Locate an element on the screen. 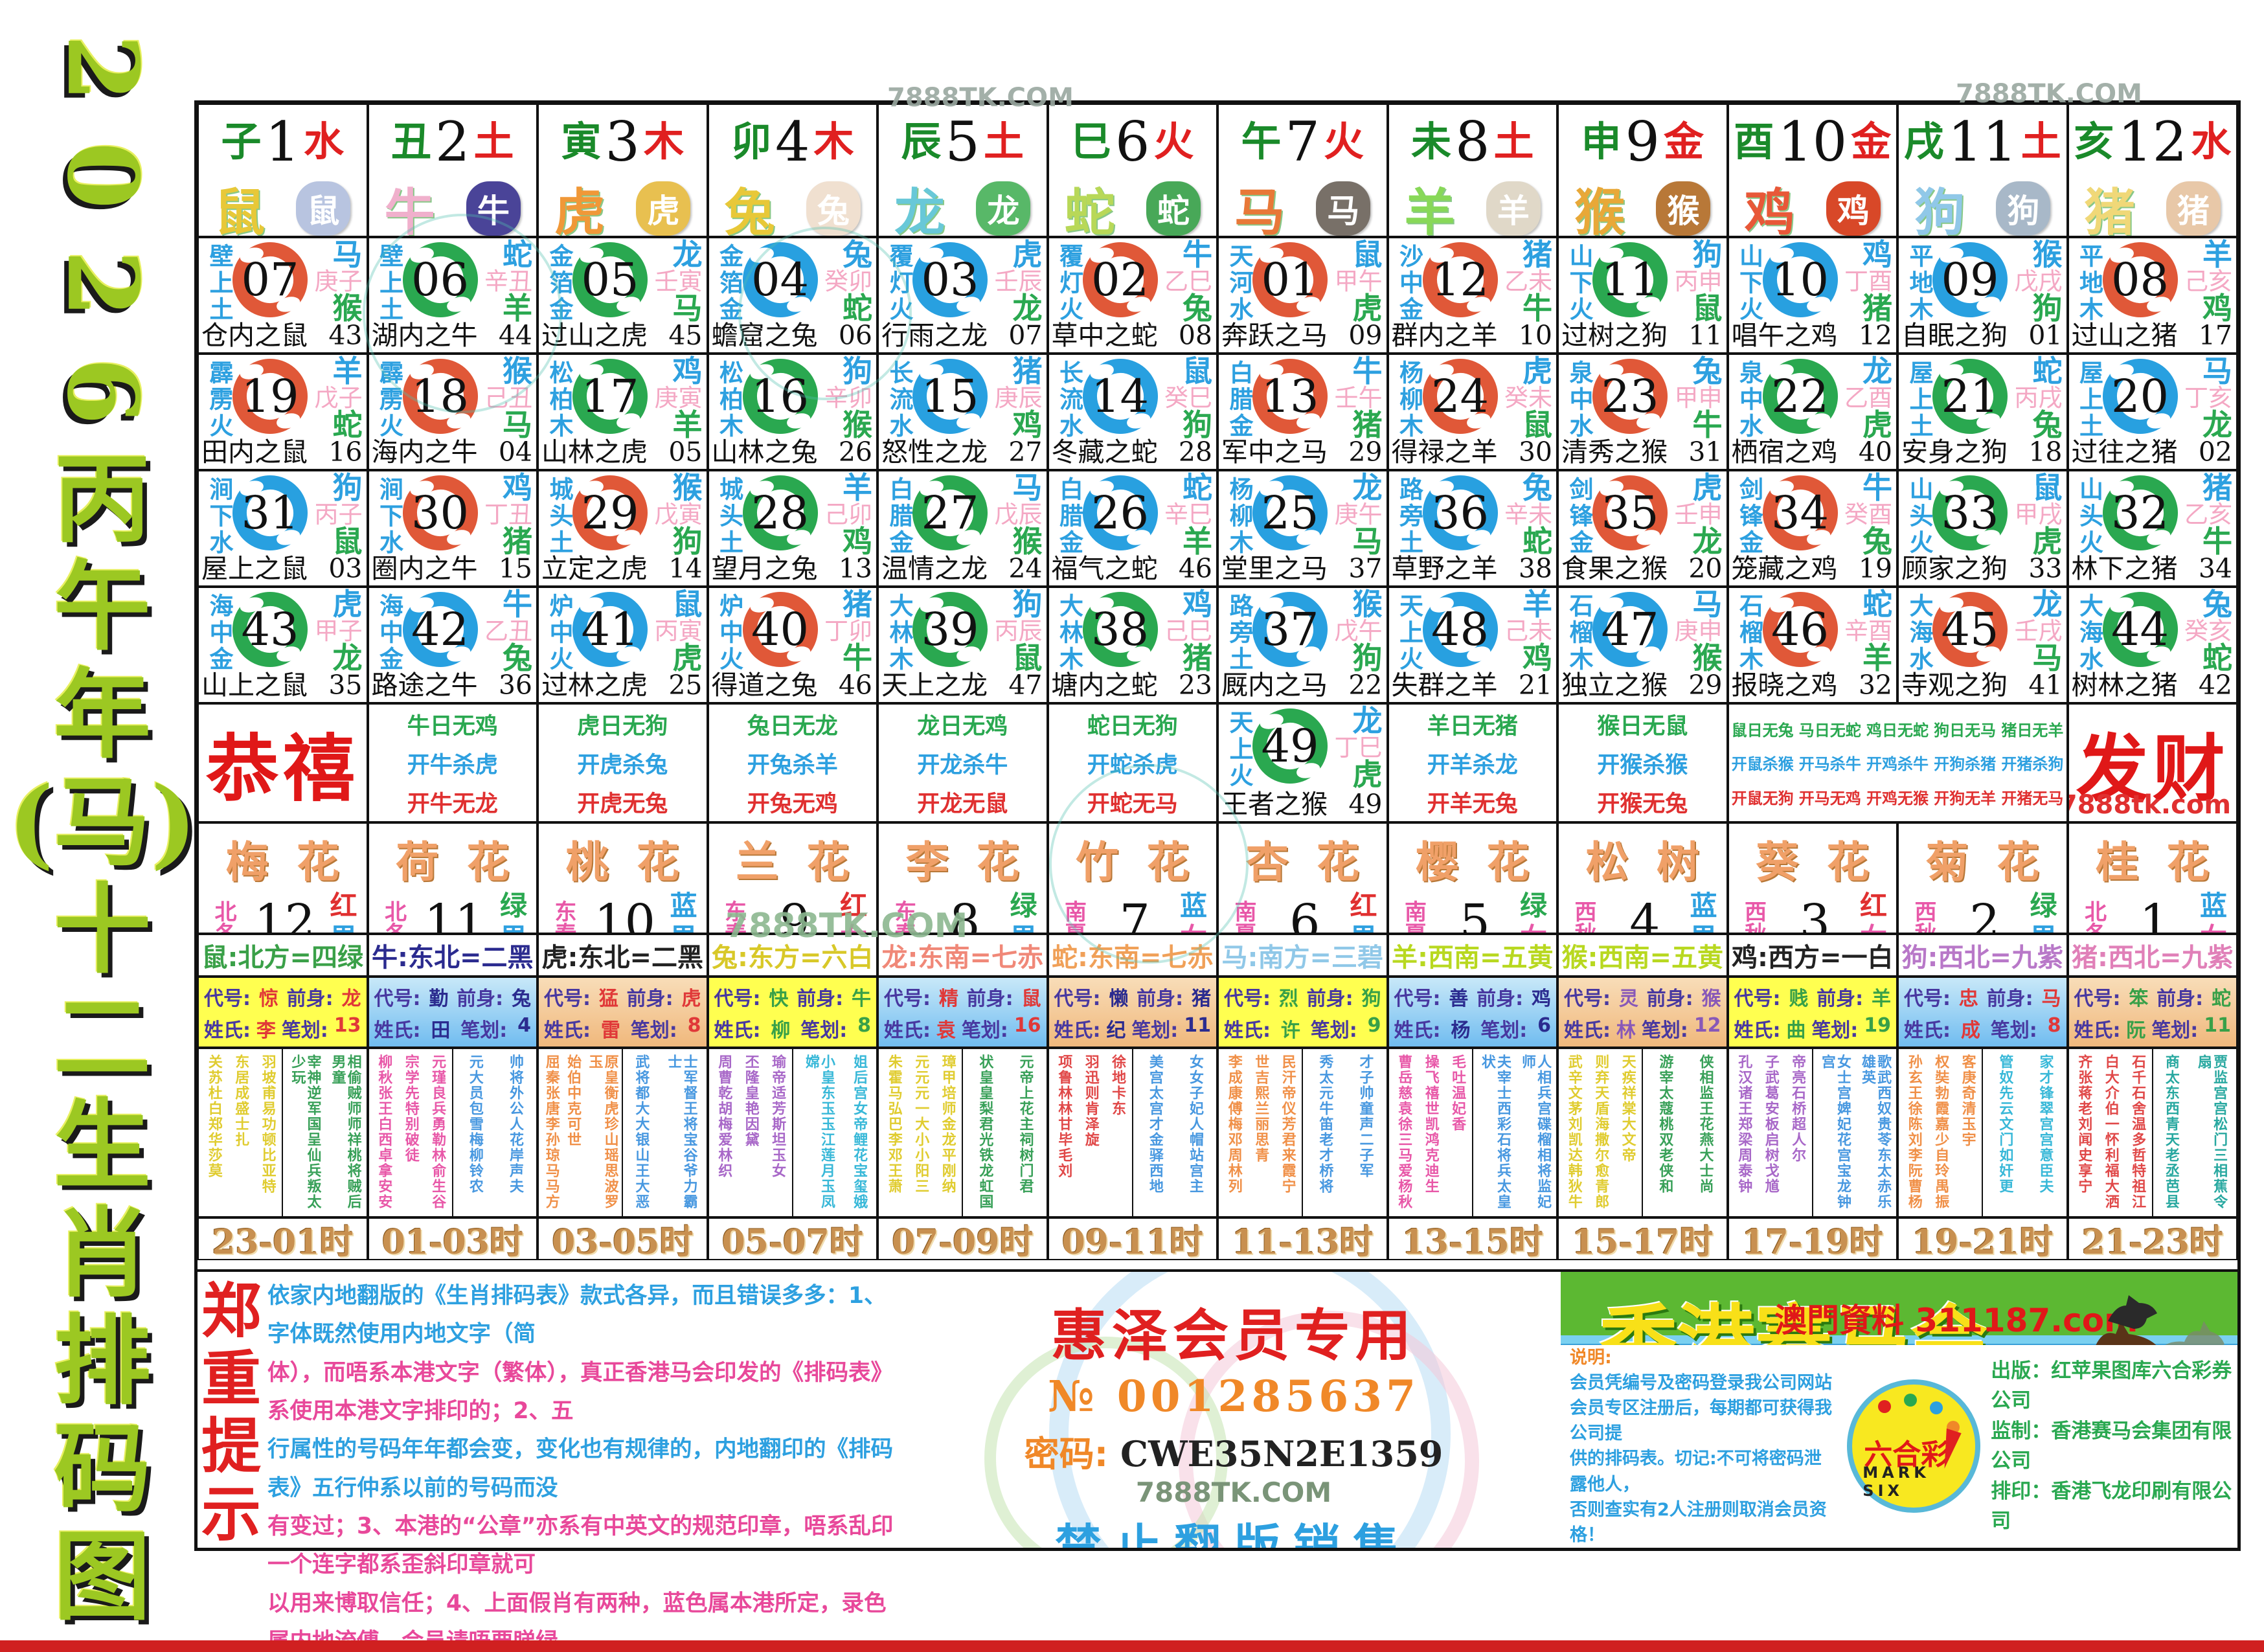 The width and height of the screenshot is (2264, 1652). time-亥: 21-23时 is located at coordinates (2152, 1238).